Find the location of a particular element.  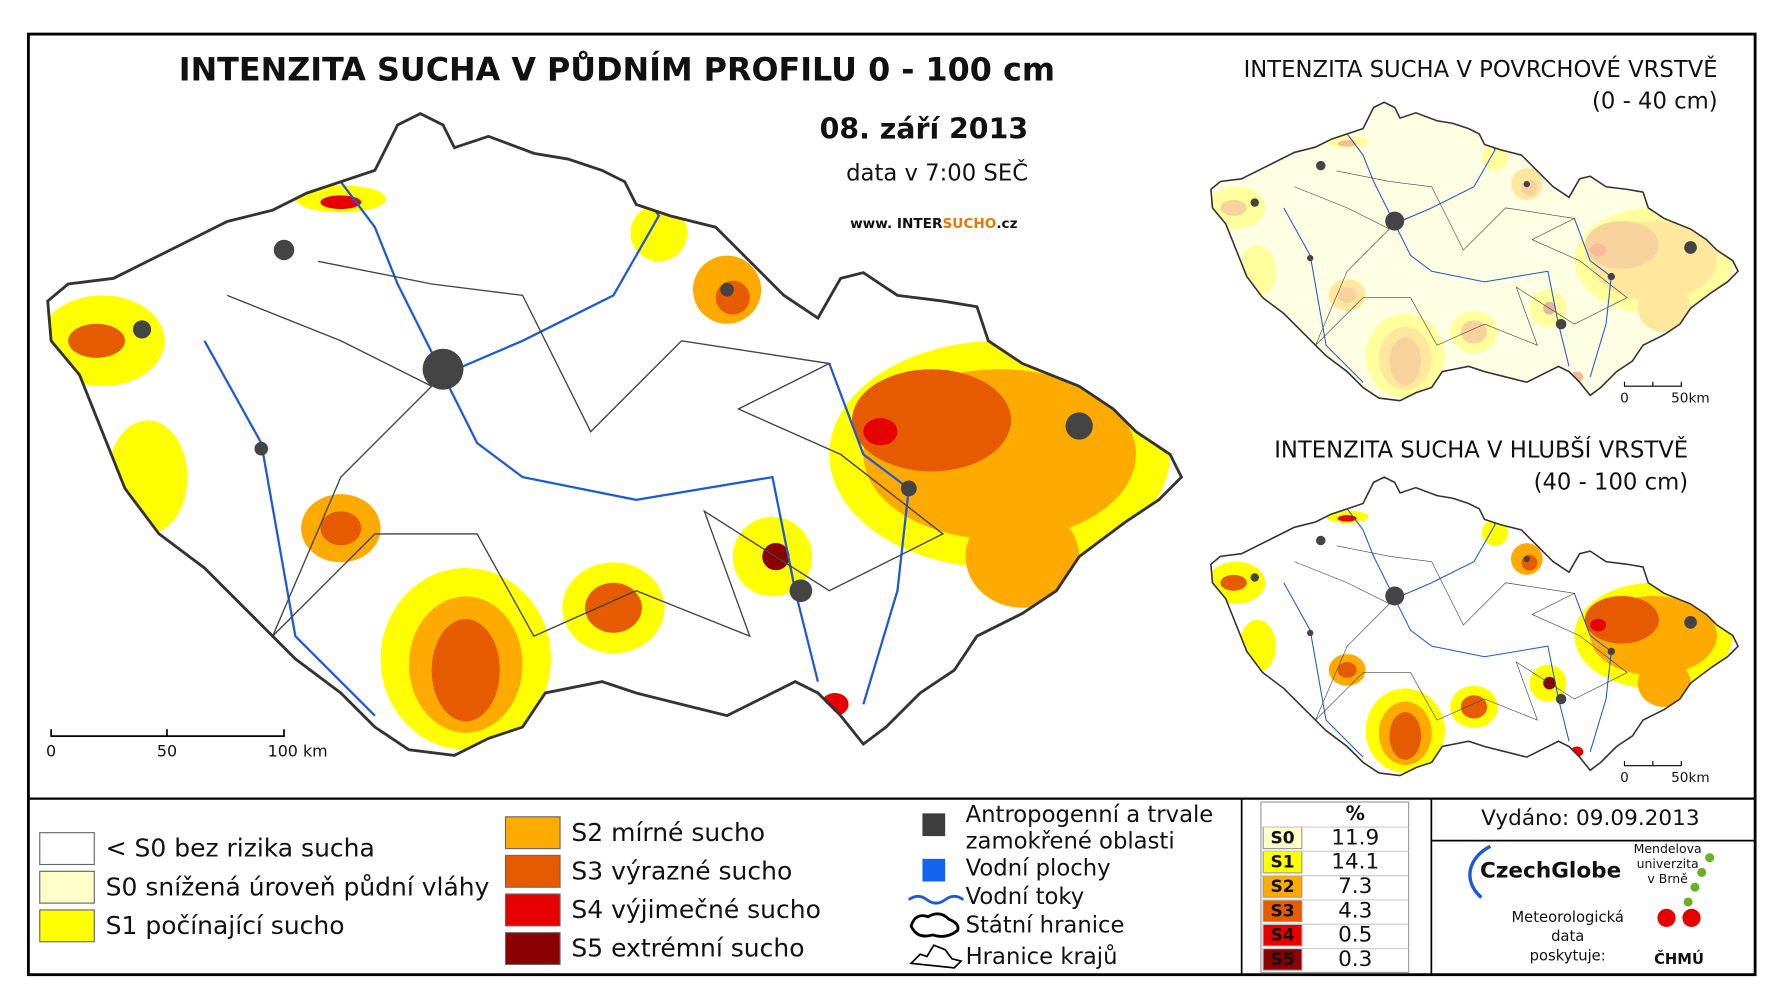

website-part: SUCHO is located at coordinates (969, 224).